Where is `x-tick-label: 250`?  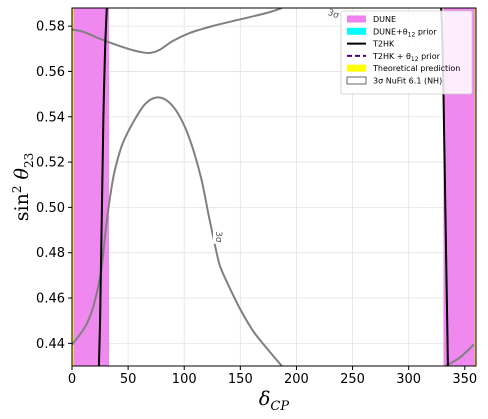 x-tick-label: 250 is located at coordinates (352, 379).